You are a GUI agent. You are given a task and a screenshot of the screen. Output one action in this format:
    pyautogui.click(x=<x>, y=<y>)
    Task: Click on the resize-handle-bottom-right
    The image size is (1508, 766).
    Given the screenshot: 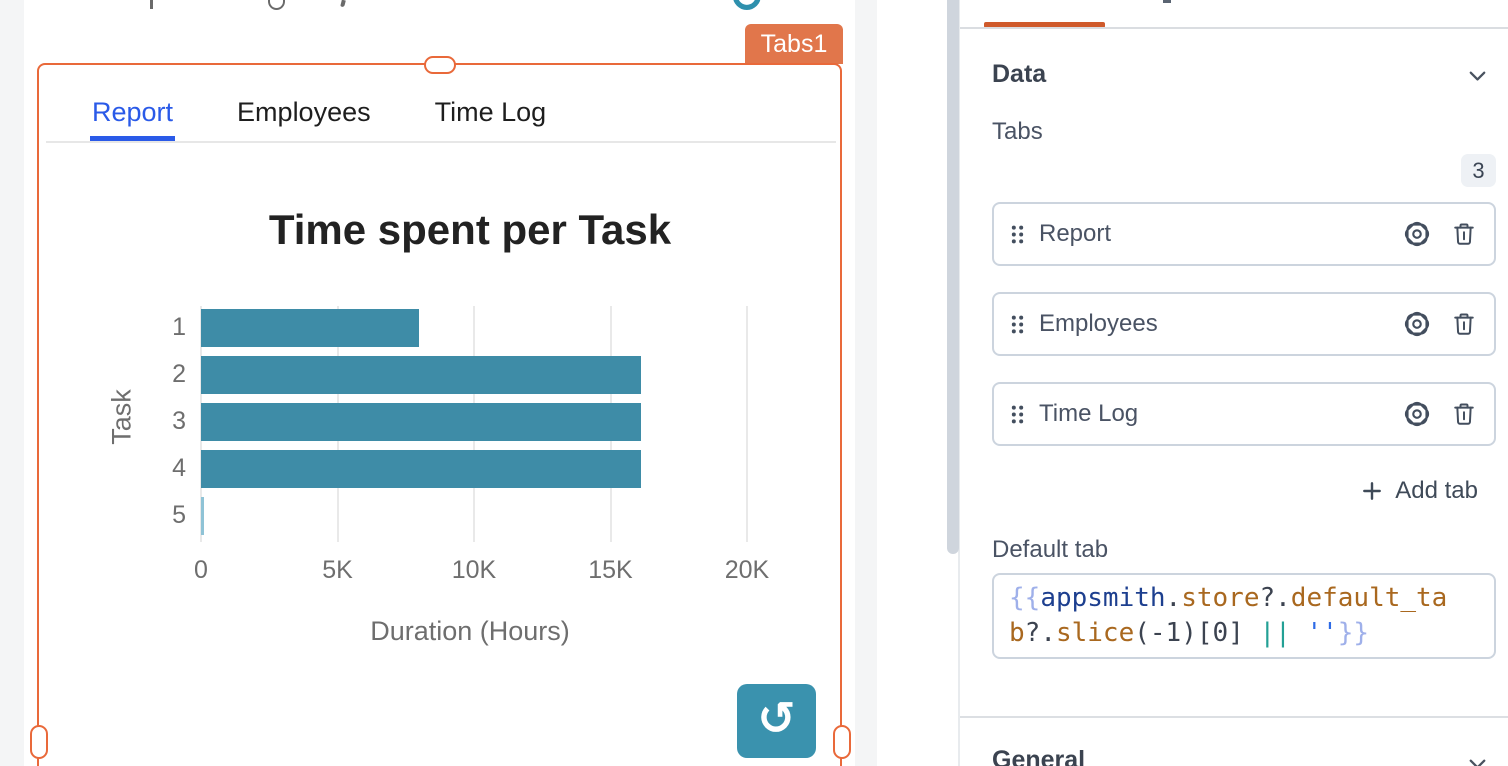 What is the action you would take?
    pyautogui.click(x=842, y=742)
    